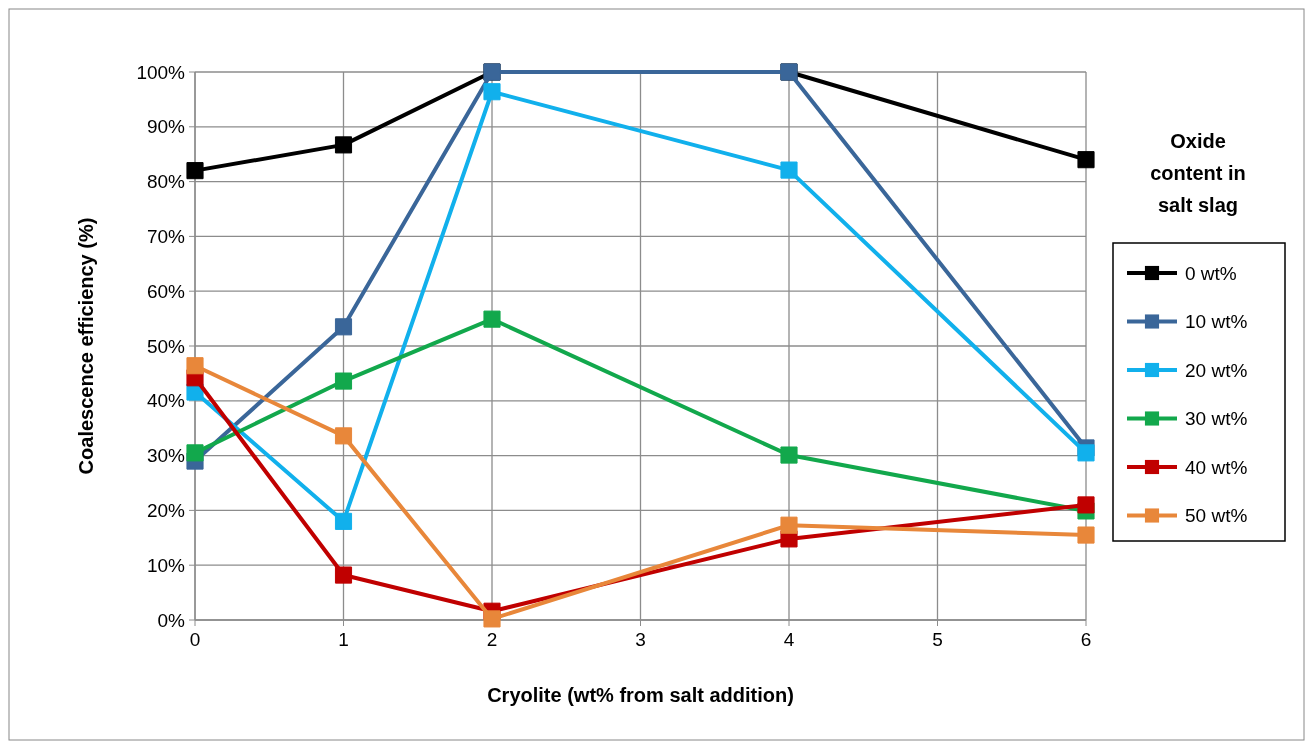 The image size is (1313, 749). What do you see at coordinates (937, 639) in the screenshot?
I see `x-tick-label: 5` at bounding box center [937, 639].